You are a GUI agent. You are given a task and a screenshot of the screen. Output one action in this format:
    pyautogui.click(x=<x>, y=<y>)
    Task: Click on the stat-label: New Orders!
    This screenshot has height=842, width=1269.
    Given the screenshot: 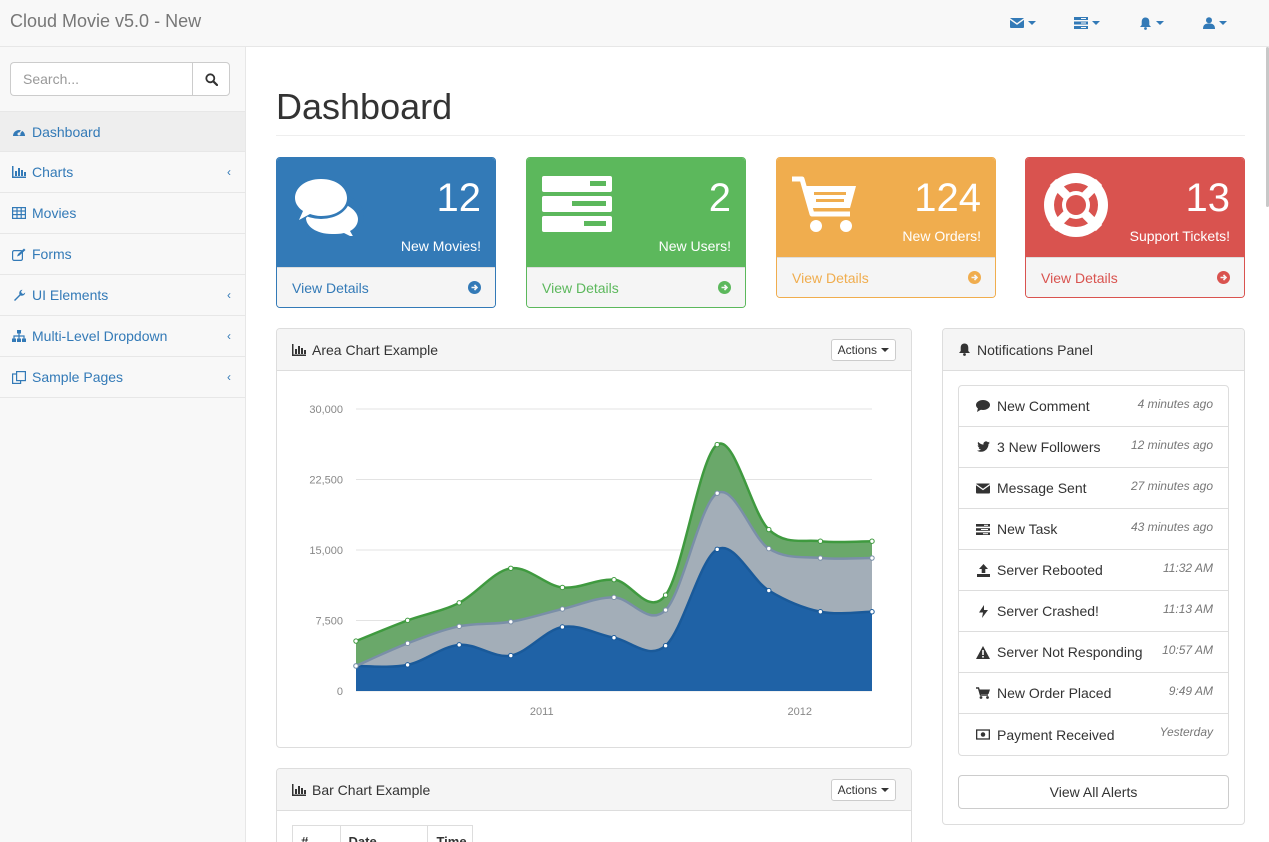 What is the action you would take?
    pyautogui.click(x=941, y=236)
    